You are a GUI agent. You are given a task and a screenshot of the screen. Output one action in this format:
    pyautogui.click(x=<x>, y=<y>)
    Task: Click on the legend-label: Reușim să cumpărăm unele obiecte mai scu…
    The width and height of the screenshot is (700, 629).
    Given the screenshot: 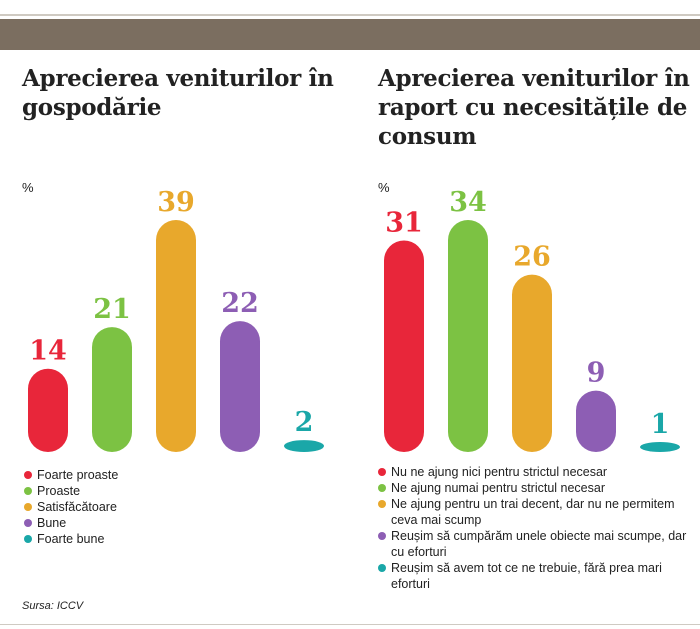 What is the action you would take?
    pyautogui.click(x=539, y=544)
    